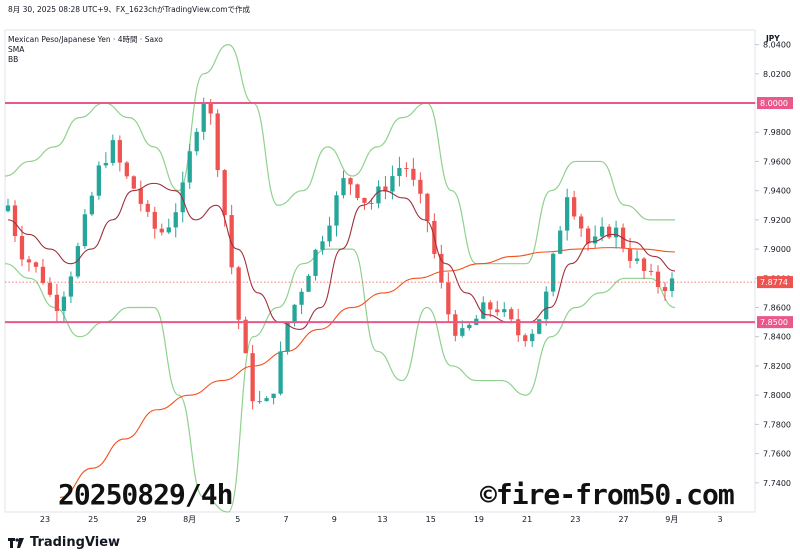 The height and width of the screenshot is (560, 800). What do you see at coordinates (777, 454) in the screenshot?
I see `y-tick-label: 7.7600` at bounding box center [777, 454].